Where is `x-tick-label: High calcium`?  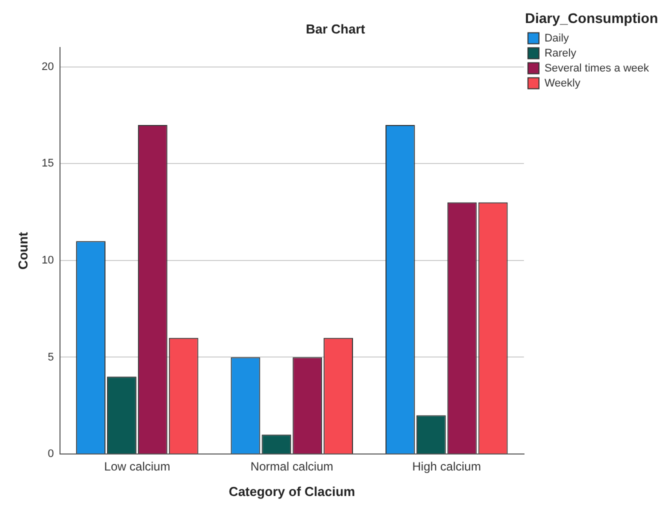
x-tick-label: High calcium is located at coordinates (446, 467).